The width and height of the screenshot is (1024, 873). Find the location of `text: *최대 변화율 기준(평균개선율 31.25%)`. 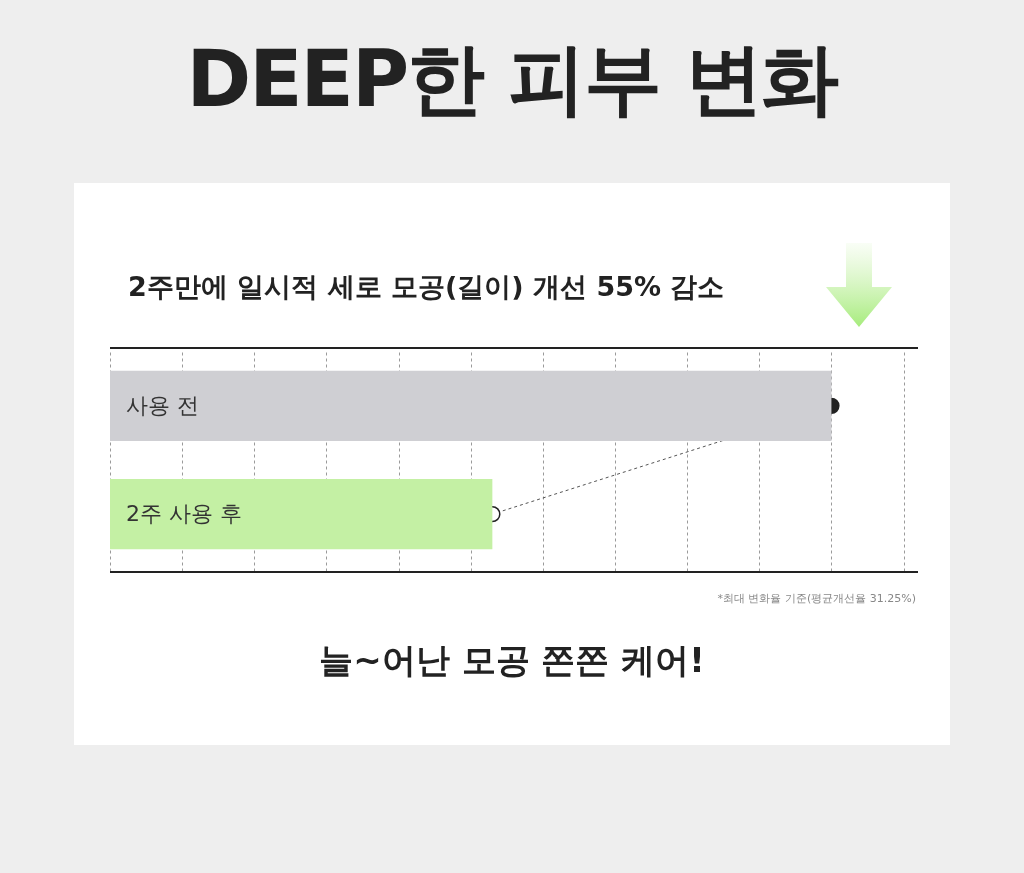

text: *최대 변화율 기준(평균개선율 31.25%) is located at coordinates (816, 598).